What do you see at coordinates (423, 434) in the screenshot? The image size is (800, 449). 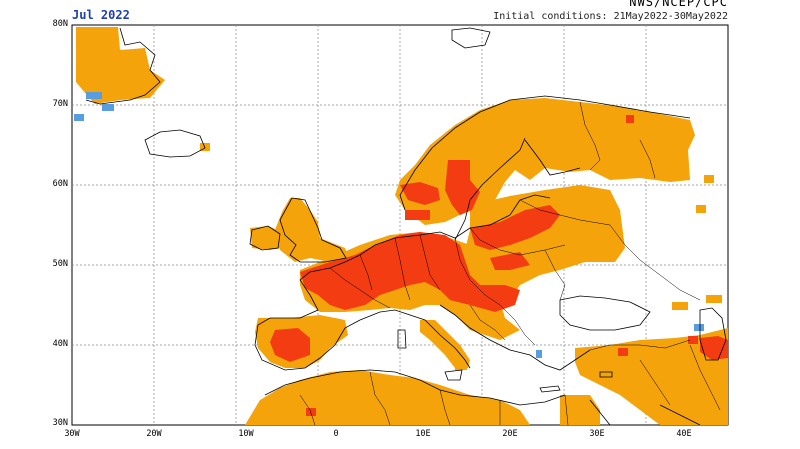 I see `lon-label-10e: 10E` at bounding box center [423, 434].